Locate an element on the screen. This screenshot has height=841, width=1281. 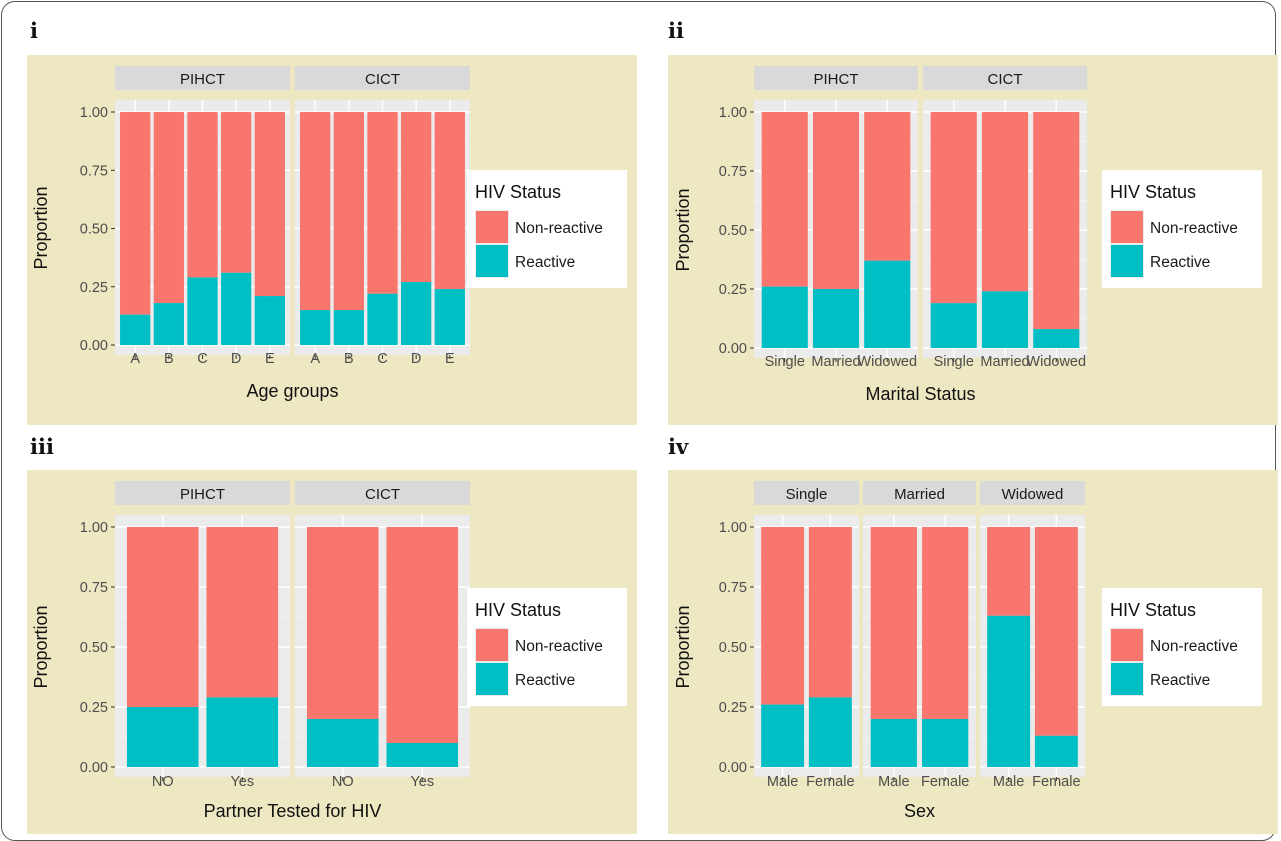
panel-label-i: i is located at coordinates (34, 30).